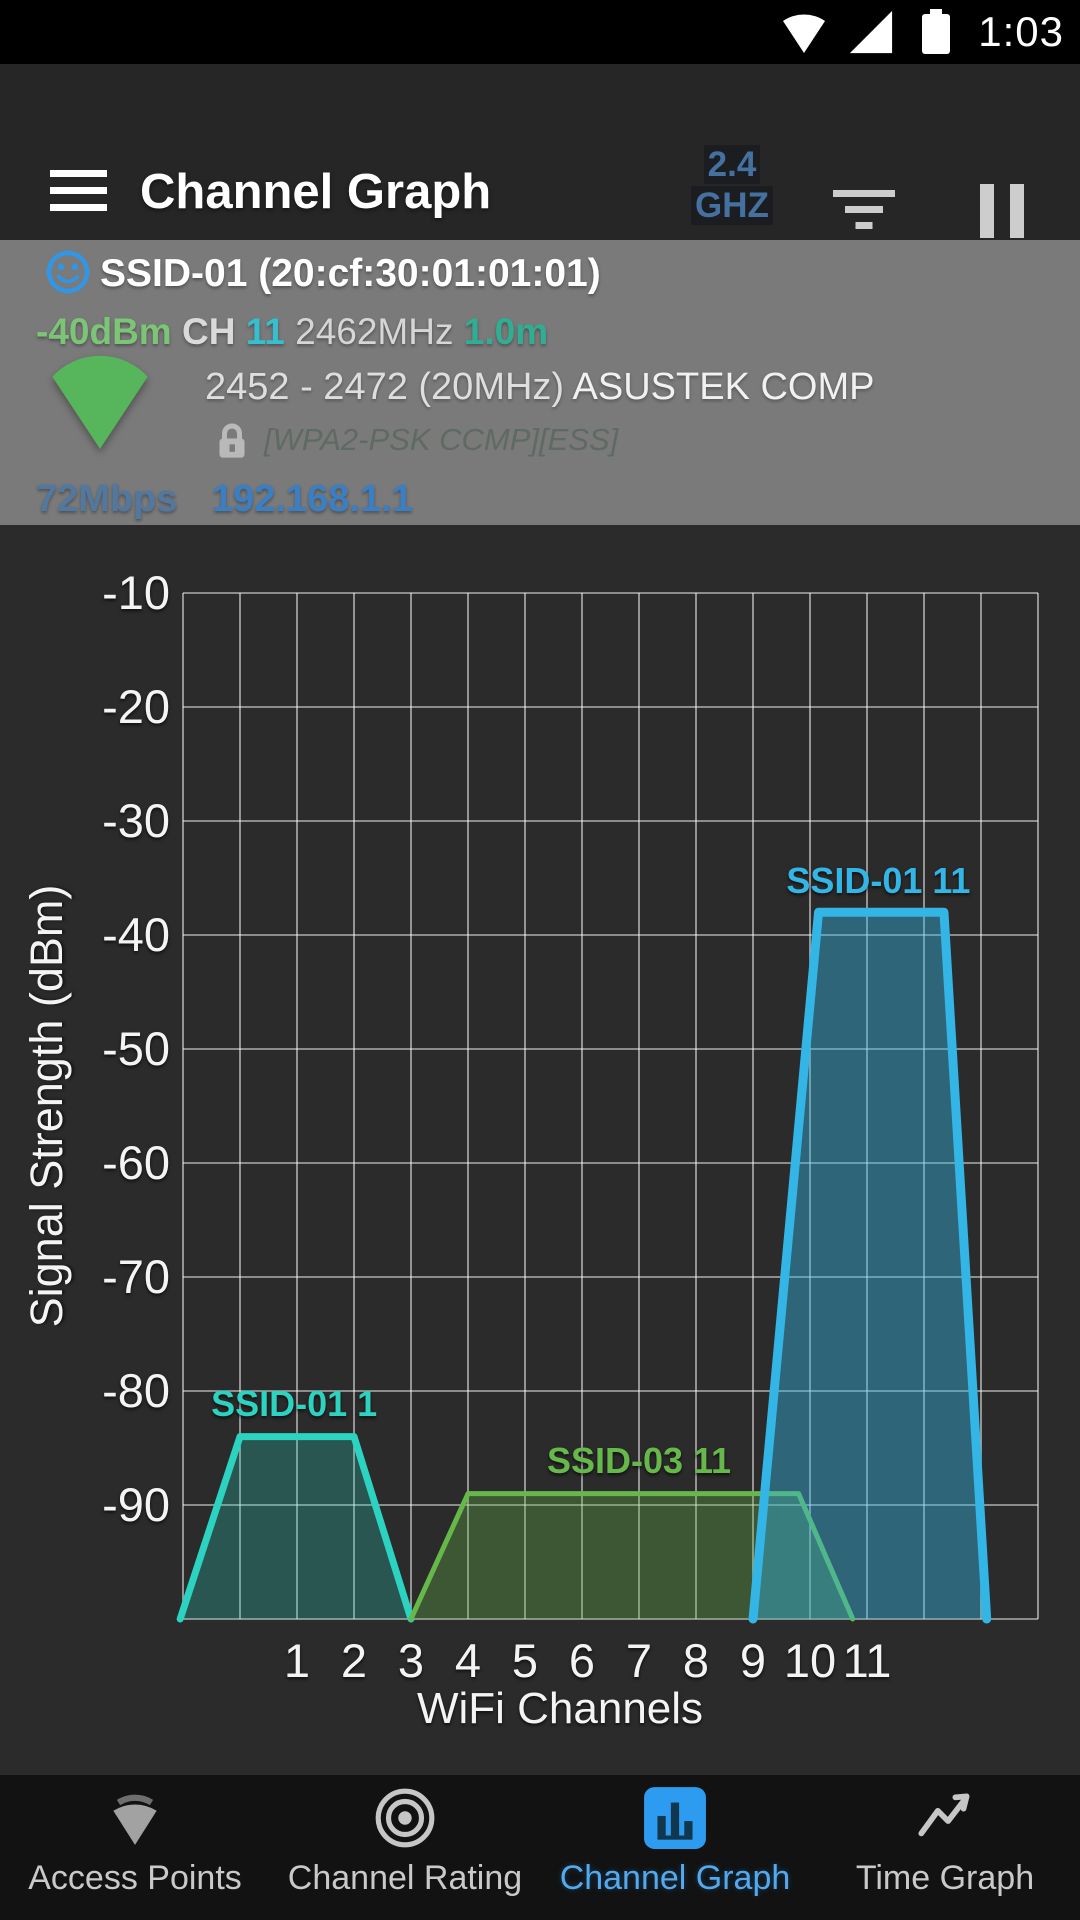 Image resolution: width=1080 pixels, height=1920 pixels. Describe the element at coordinates (136, 592) in the screenshot. I see `y-tick-label: -10` at that location.